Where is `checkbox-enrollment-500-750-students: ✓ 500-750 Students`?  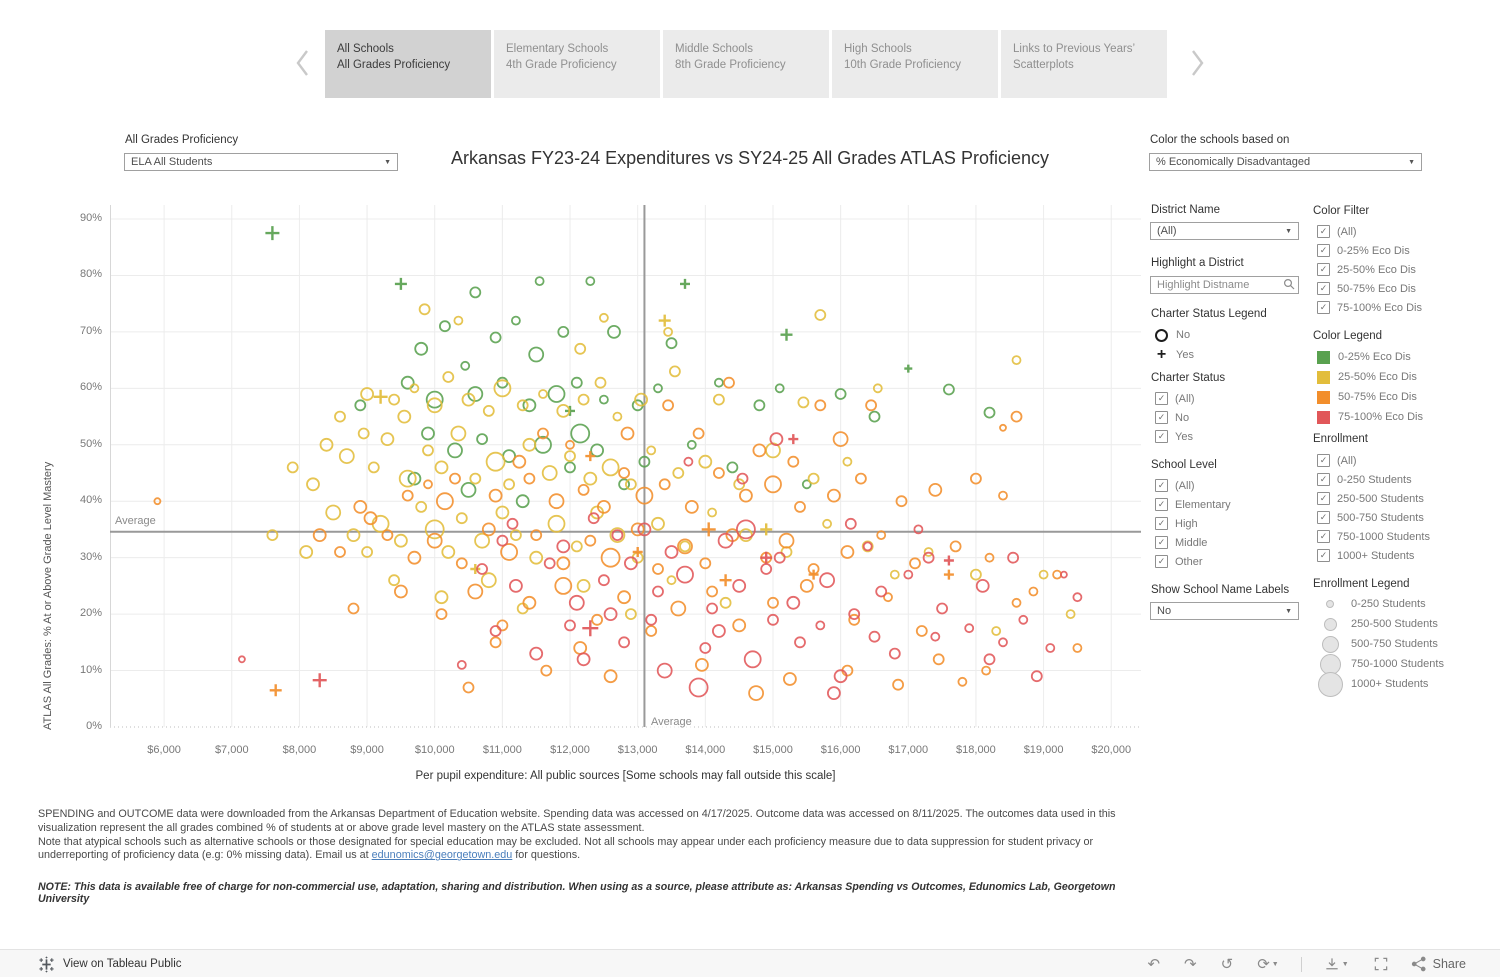 checkbox-enrollment-500-750-students: ✓ 500-750 Students is located at coordinates (1373, 517).